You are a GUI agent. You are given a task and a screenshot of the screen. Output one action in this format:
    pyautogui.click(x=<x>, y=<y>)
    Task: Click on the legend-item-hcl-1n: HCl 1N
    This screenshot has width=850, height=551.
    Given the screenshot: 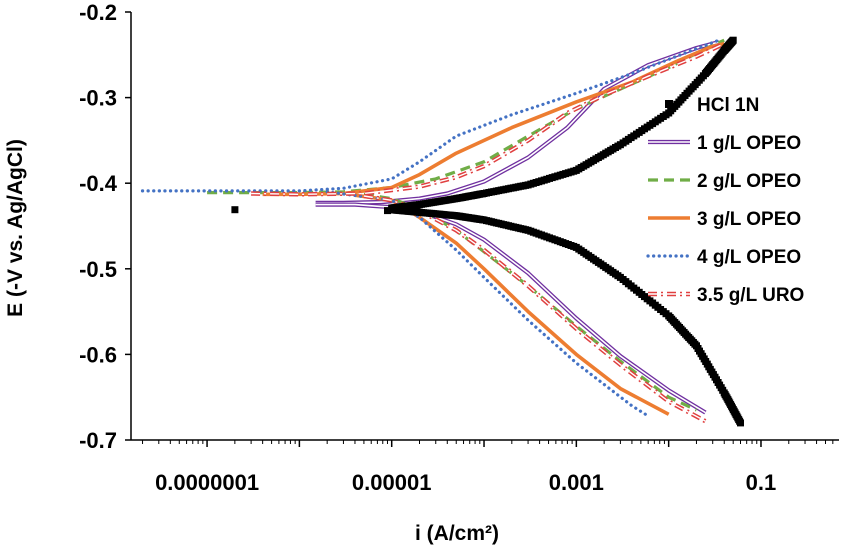 What is the action you would take?
    pyautogui.click(x=712, y=105)
    